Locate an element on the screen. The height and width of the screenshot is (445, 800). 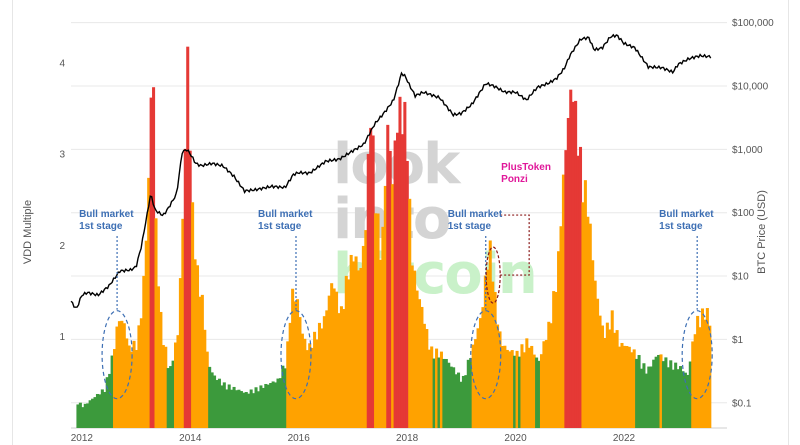
bull-market-stage-label: 1st stage is located at coordinates (101, 226).